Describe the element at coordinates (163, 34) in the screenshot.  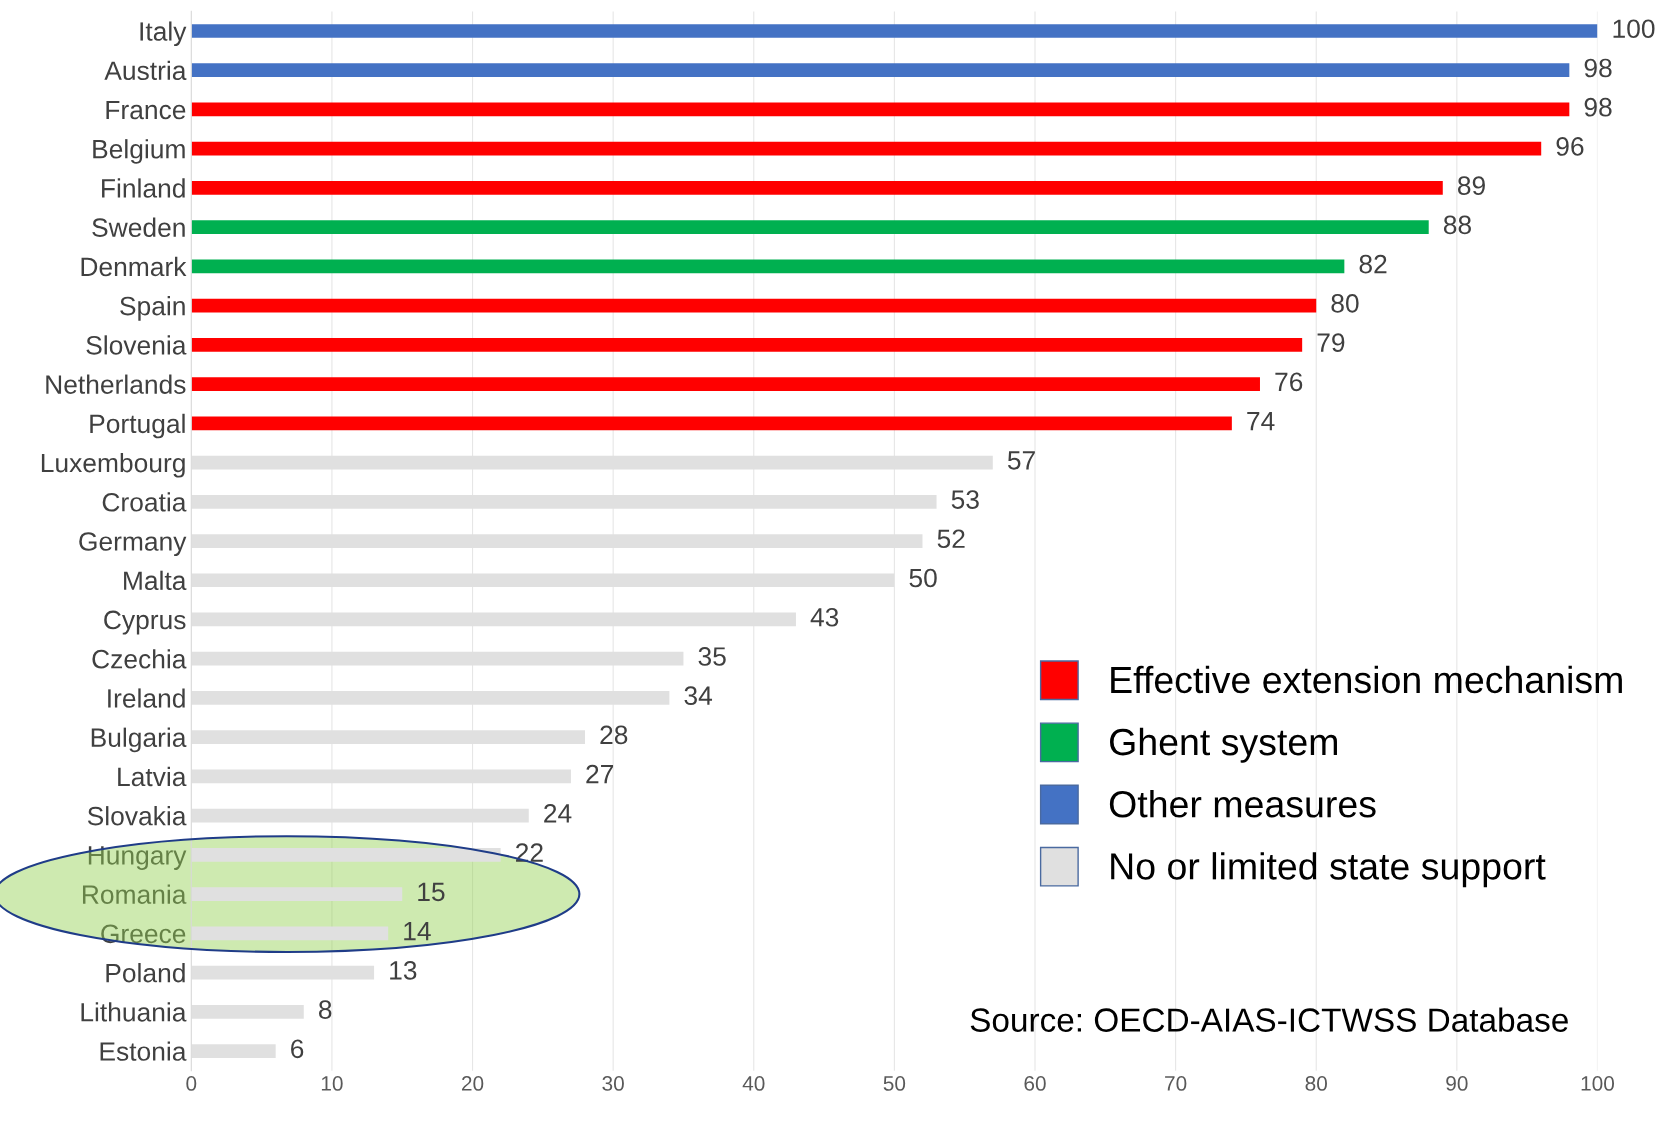
I see `y-tick-label: Italy` at that location.